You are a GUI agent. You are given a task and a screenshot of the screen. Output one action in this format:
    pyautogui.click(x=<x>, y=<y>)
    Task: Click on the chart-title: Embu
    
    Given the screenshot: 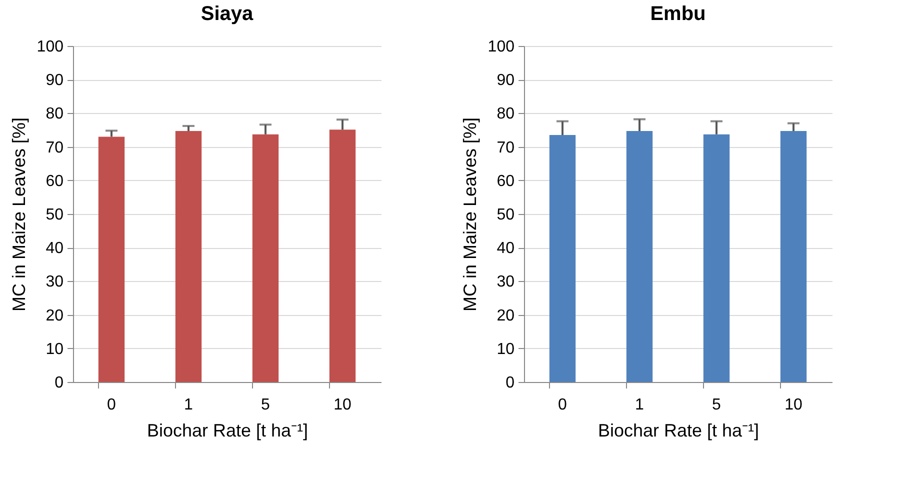 What is the action you would take?
    pyautogui.click(x=678, y=14)
    